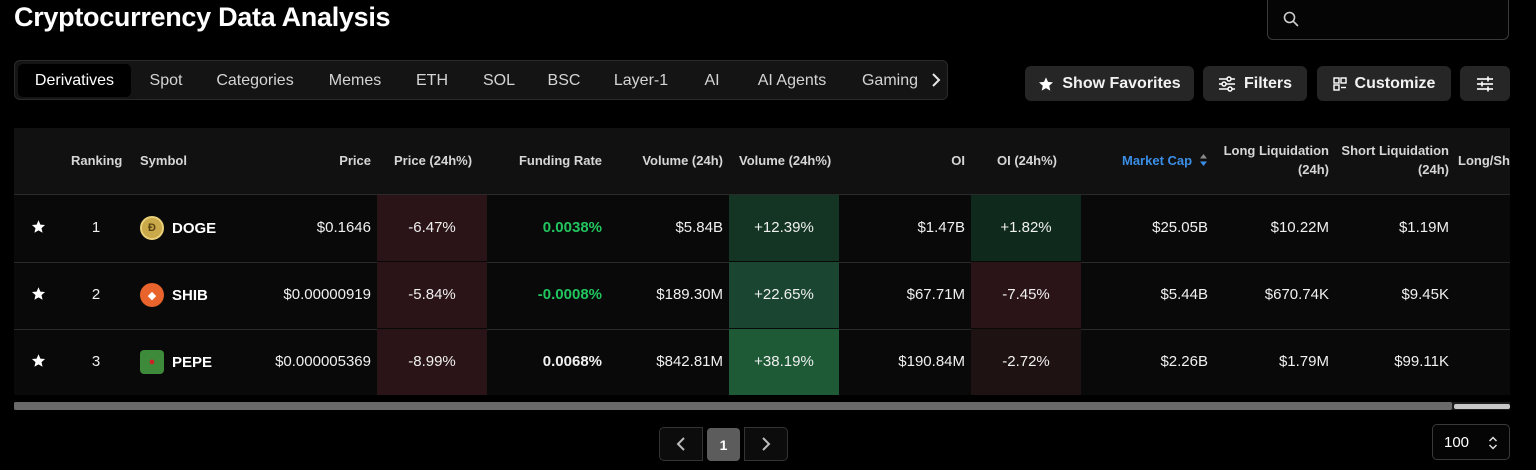 The height and width of the screenshot is (470, 1536). I want to click on col-symbol: Symbol, so click(163, 160).